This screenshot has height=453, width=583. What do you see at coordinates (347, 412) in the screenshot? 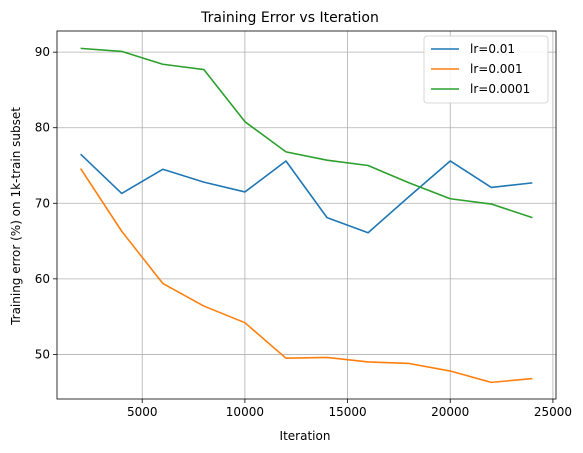
I see `x-tick-label: 15000` at bounding box center [347, 412].